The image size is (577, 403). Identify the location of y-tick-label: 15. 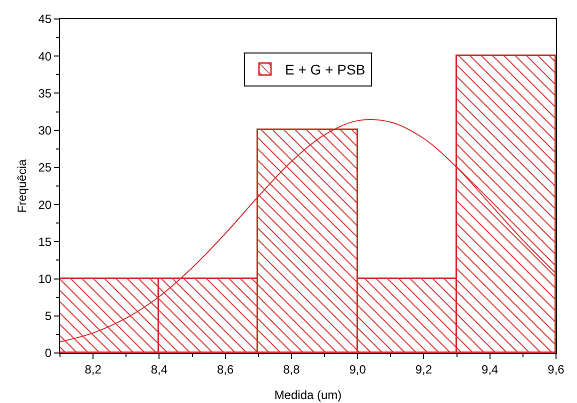
(45, 241).